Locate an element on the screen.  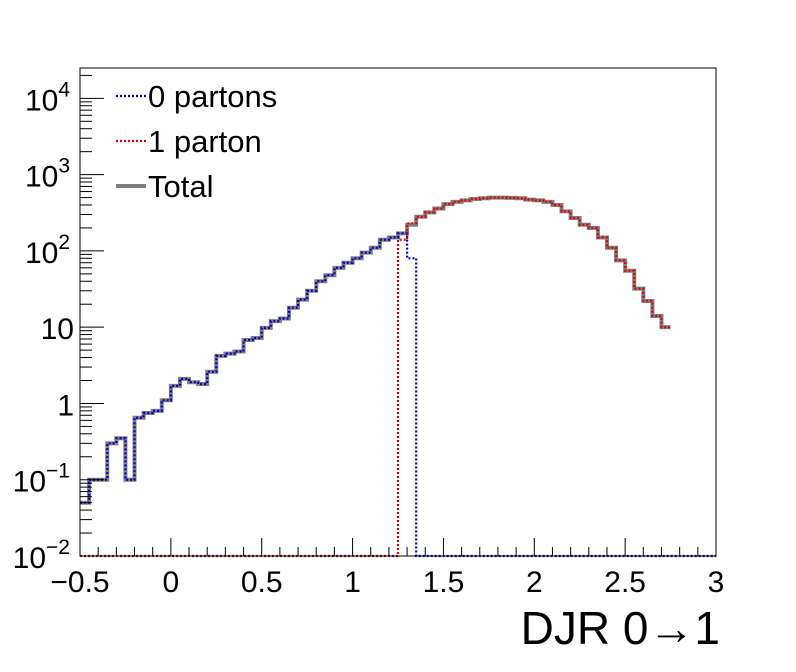
y-tick-label: 10³ is located at coordinates (47, 174).